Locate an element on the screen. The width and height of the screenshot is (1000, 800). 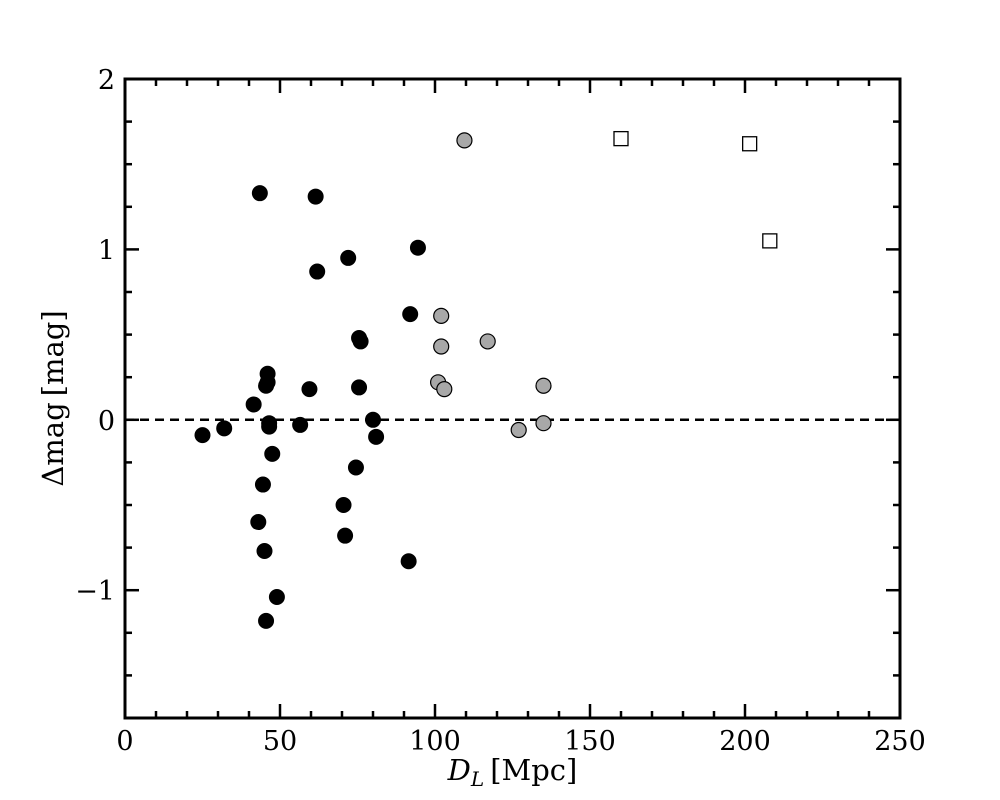
x-axis-label: DL [Mpc] is located at coordinates (512, 772).